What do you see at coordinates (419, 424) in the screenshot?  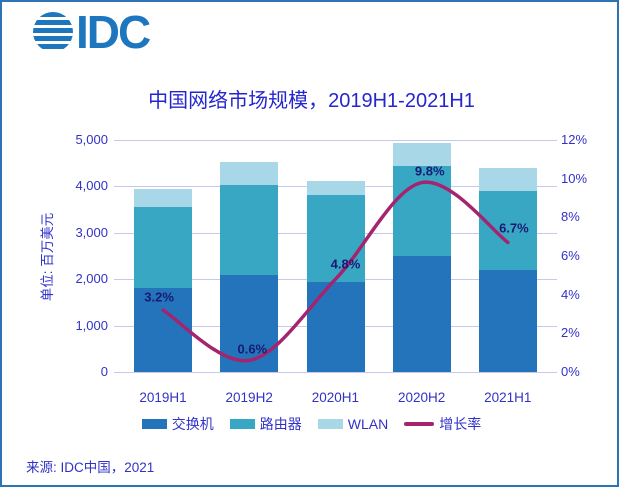 I see `legend-line-swatch-icon` at bounding box center [419, 424].